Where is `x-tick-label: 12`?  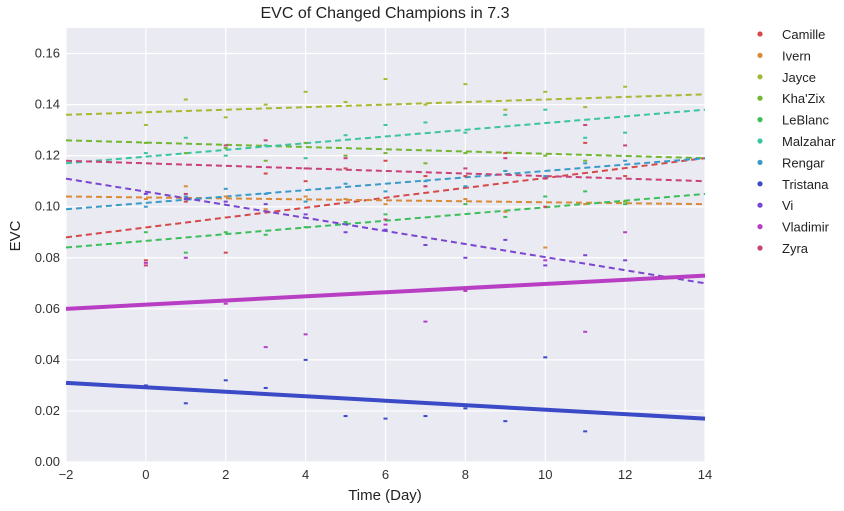 x-tick-label: 12 is located at coordinates (625, 474).